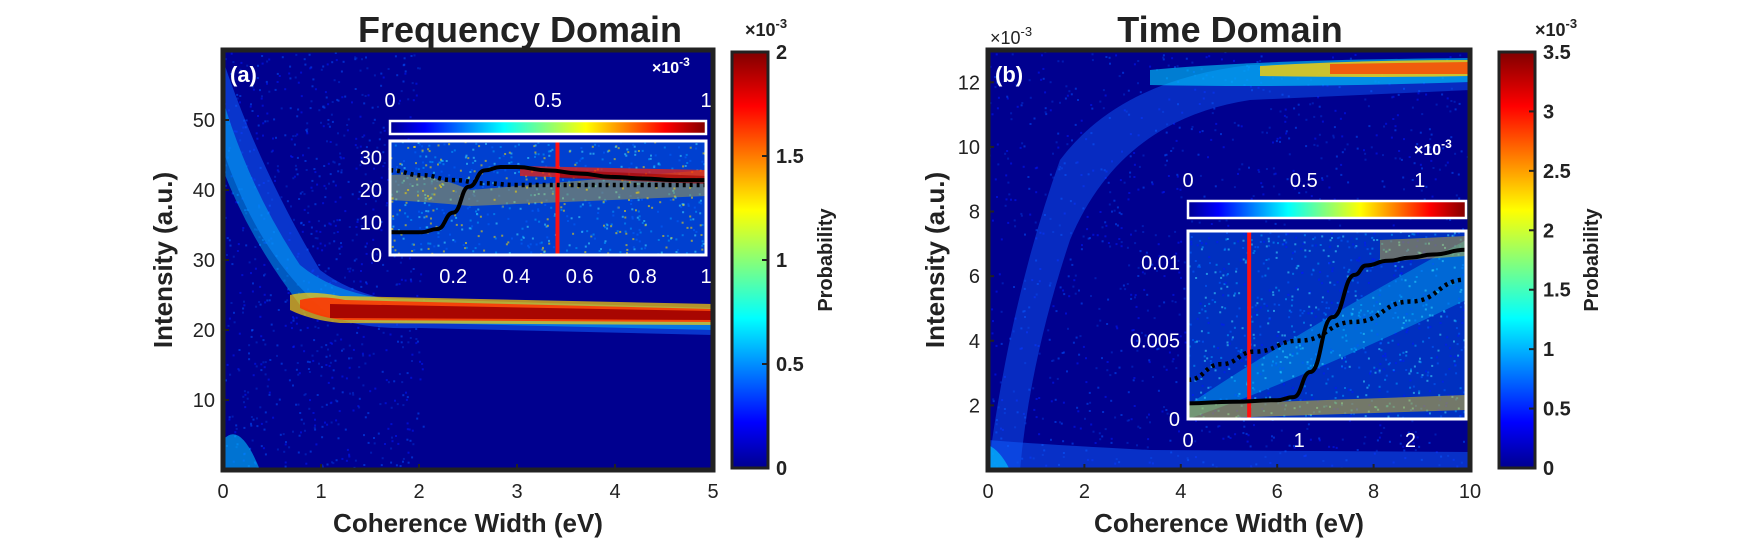 This screenshot has width=1738, height=540. I want to click on panel-b-inset-cbar-tick-label: 0.5, so click(1304, 181).